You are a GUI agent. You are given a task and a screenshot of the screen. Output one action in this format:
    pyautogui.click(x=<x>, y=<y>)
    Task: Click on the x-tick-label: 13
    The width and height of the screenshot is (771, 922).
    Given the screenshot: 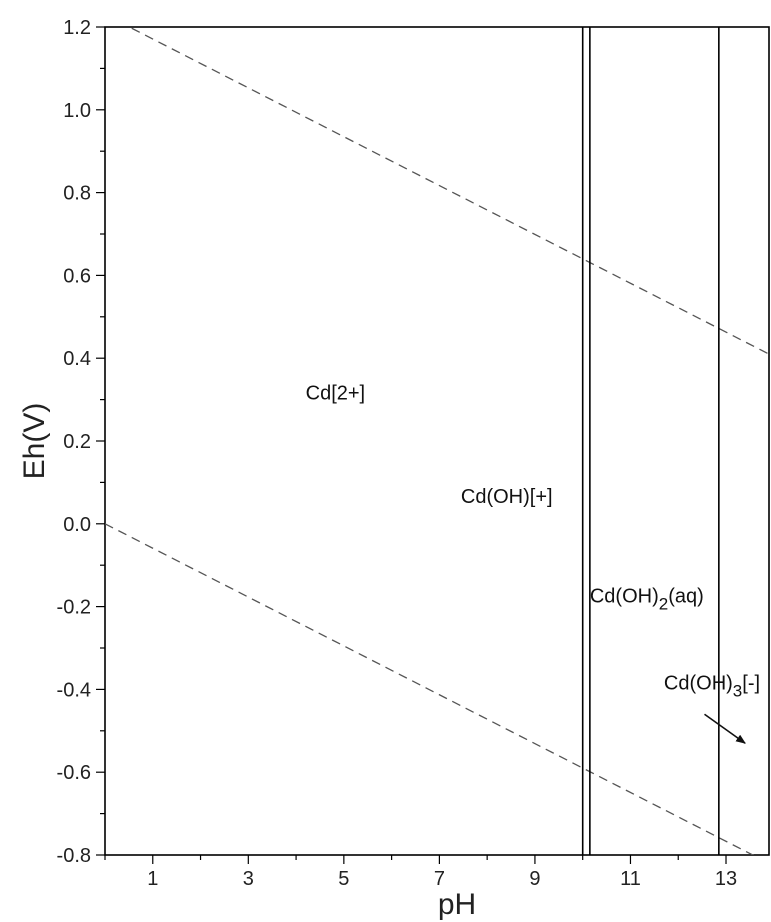 What is the action you would take?
    pyautogui.click(x=726, y=879)
    